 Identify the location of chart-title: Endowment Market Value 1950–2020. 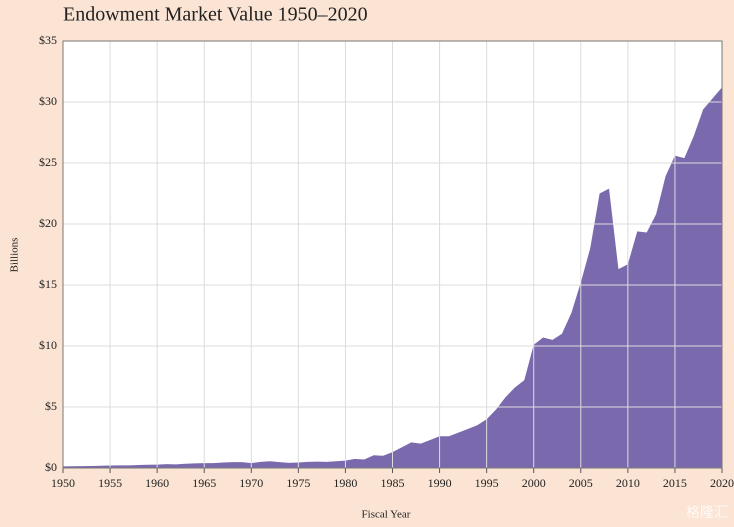
(215, 15).